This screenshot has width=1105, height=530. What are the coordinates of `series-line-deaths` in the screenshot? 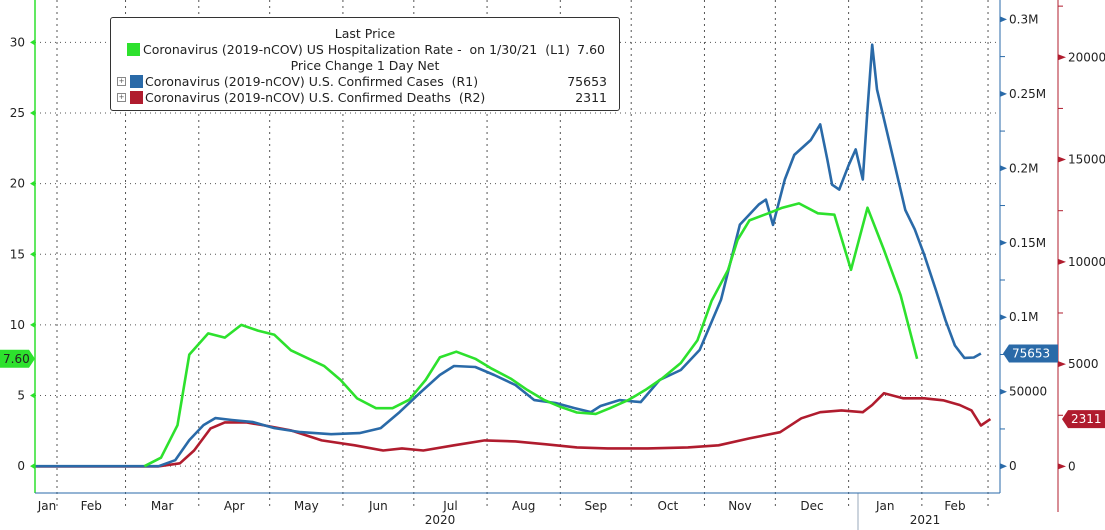 It's located at (512, 429).